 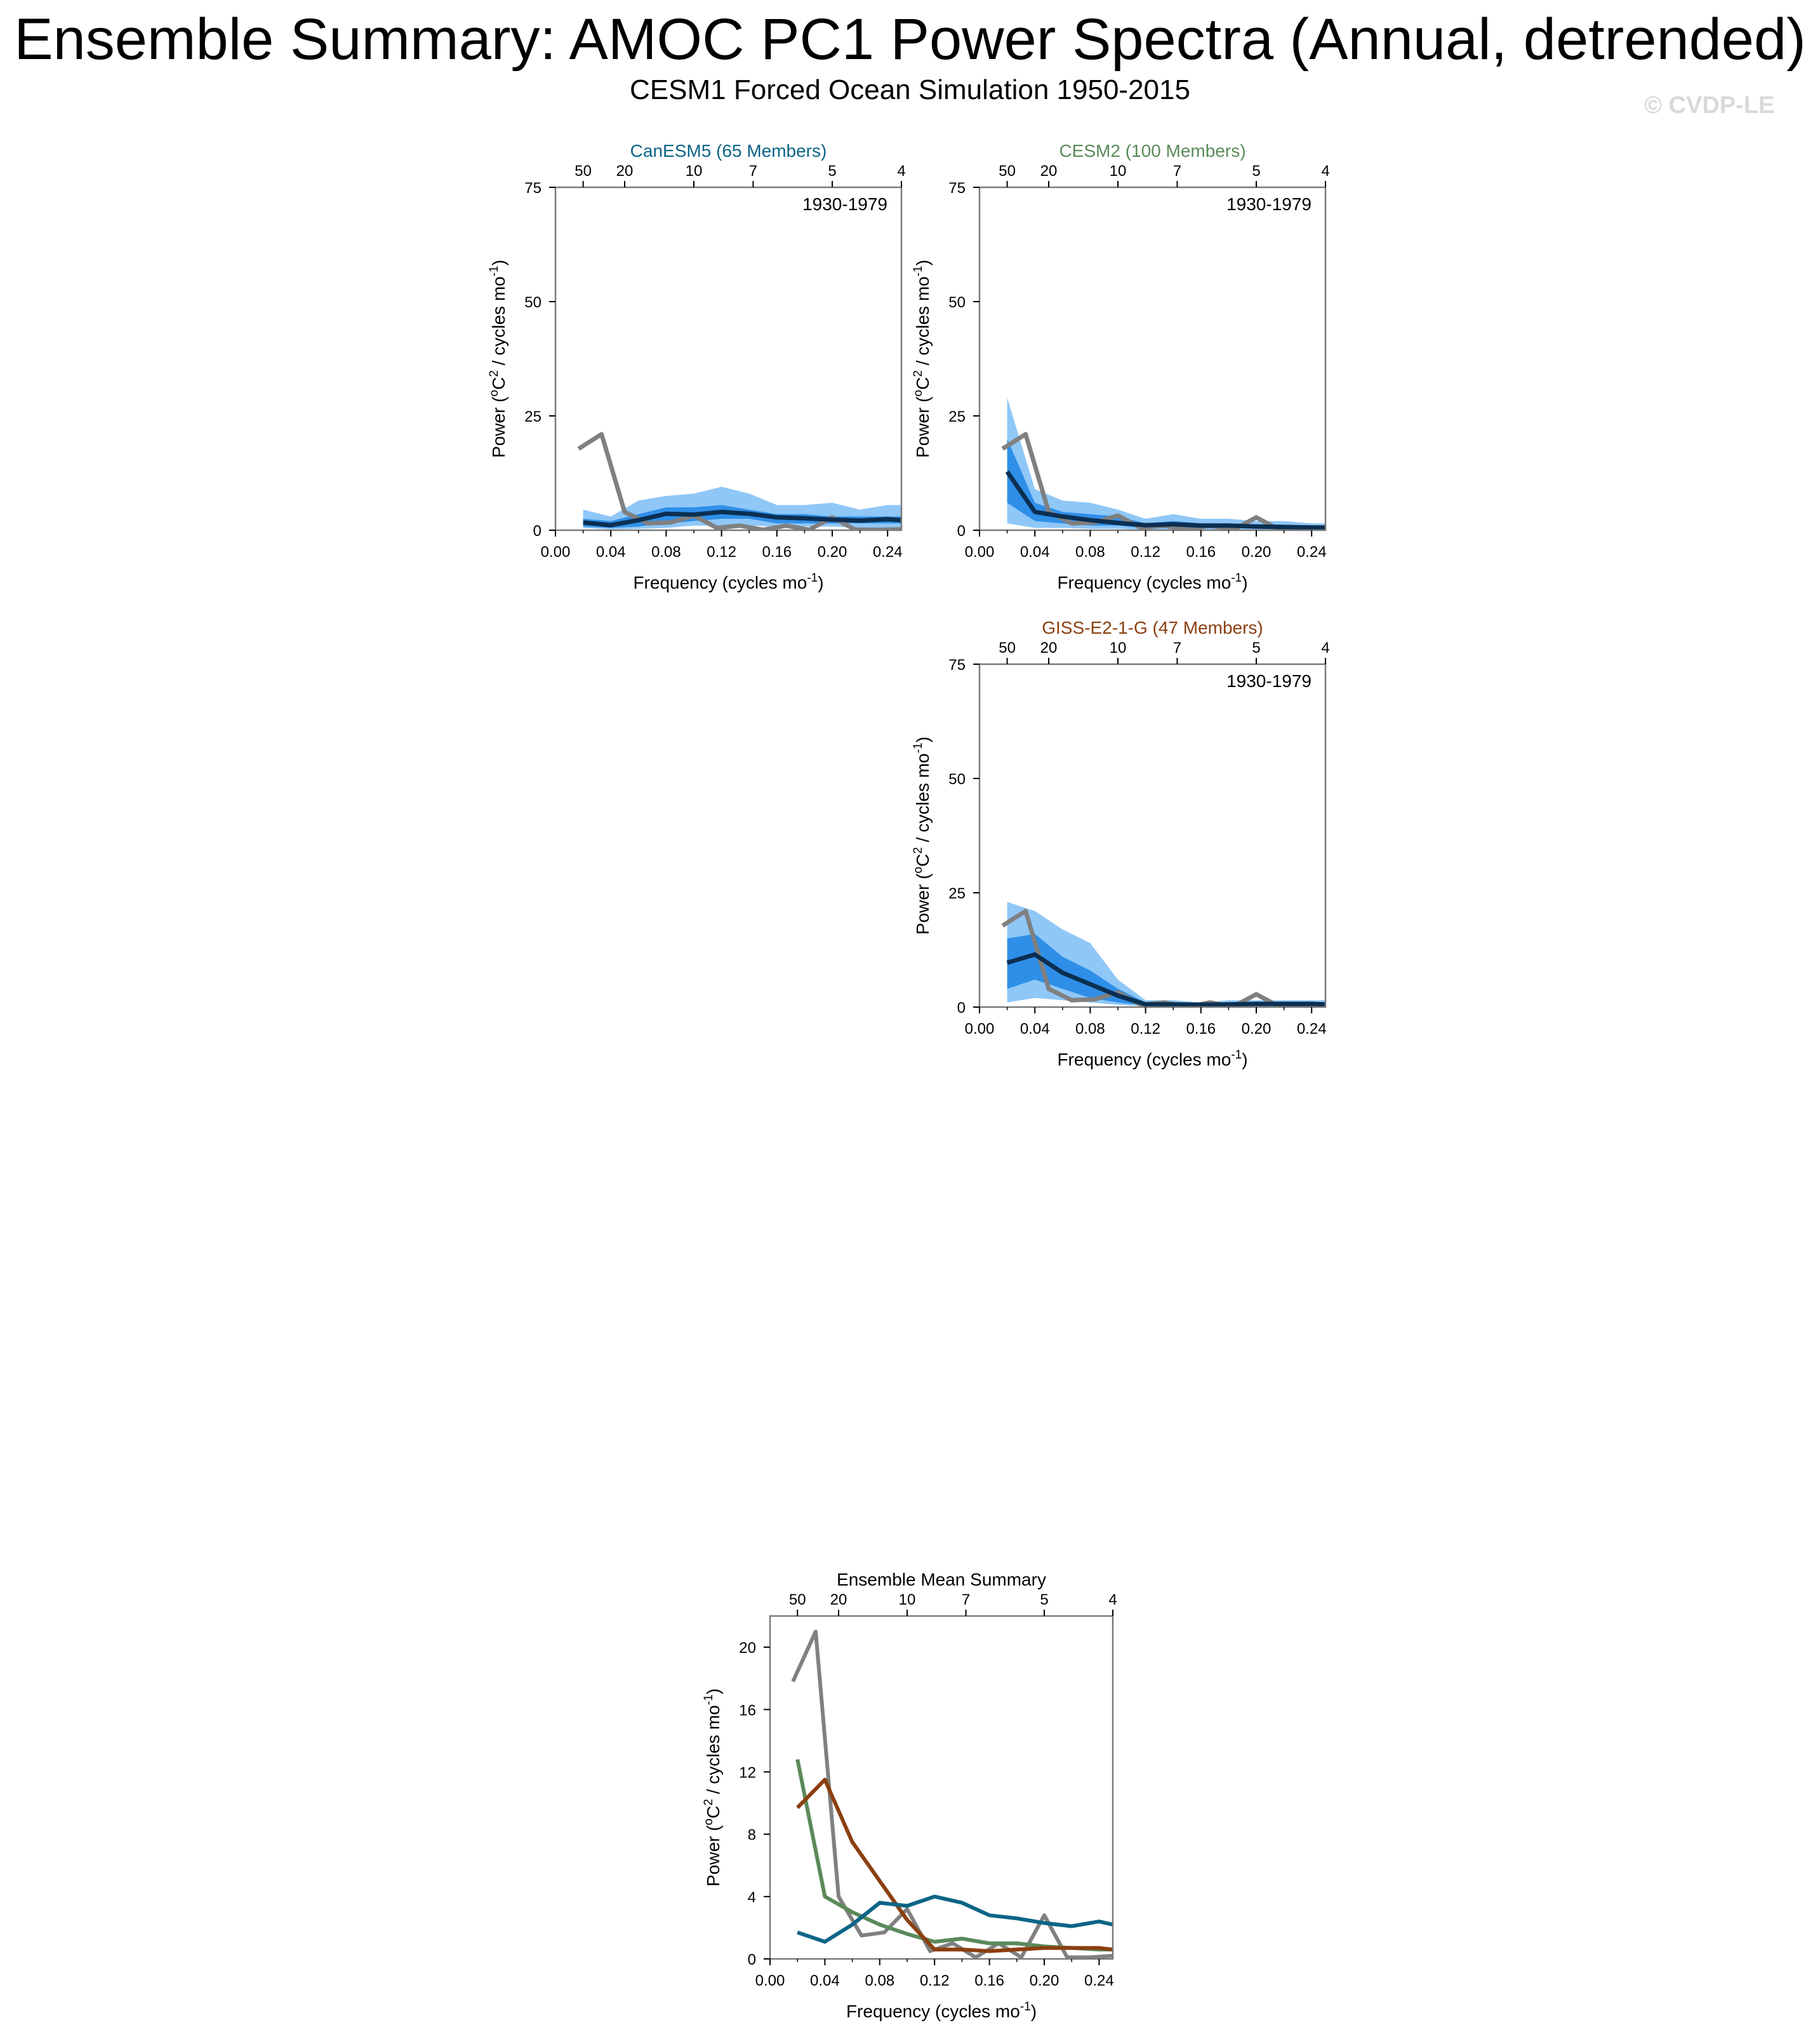 I want to click on page-subtitle: CESM1 Forced Ocean Simulation 1950-2015, so click(x=910, y=89).